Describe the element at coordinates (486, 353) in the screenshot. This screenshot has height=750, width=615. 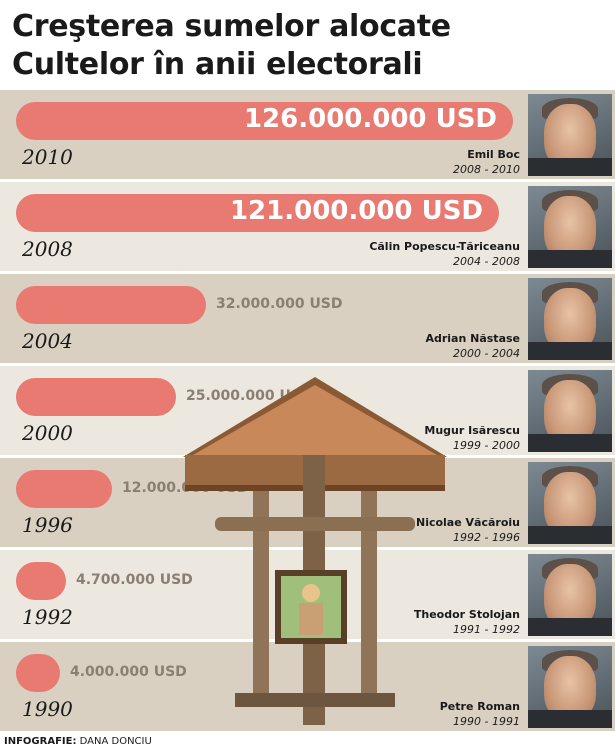
I see `prime-minister-term: 2000 - 2004` at that location.